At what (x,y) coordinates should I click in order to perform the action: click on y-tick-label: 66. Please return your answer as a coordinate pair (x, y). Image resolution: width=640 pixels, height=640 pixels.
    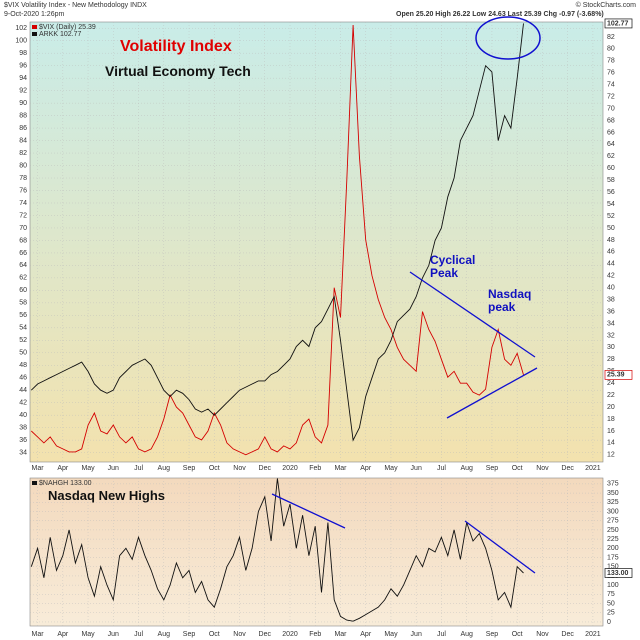
    Looking at the image, I should click on (23, 253).